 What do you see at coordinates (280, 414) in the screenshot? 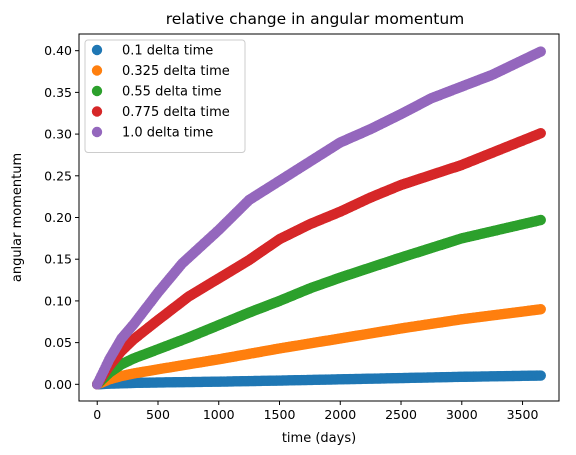
I see `x-tick-label: 1500` at bounding box center [280, 414].